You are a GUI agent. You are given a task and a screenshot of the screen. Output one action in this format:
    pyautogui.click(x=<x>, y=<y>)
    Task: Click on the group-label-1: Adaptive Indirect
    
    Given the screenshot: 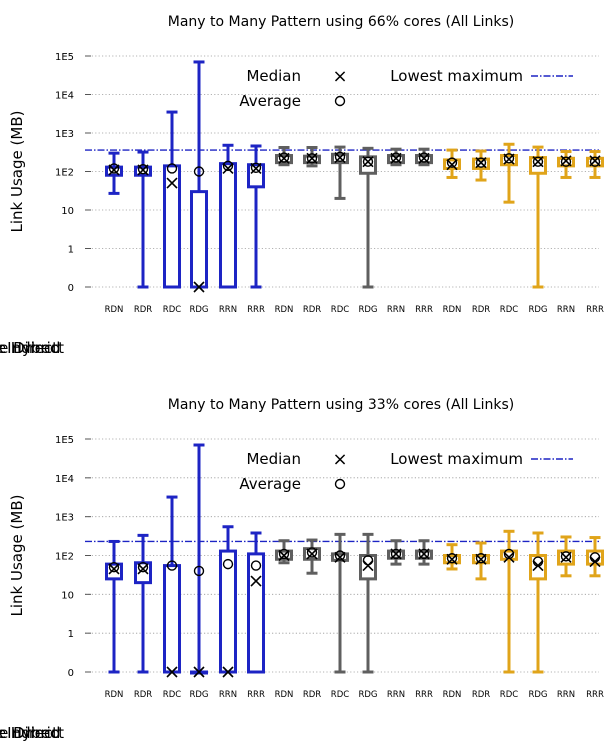 What is the action you would take?
    pyautogui.click(x=32, y=348)
    